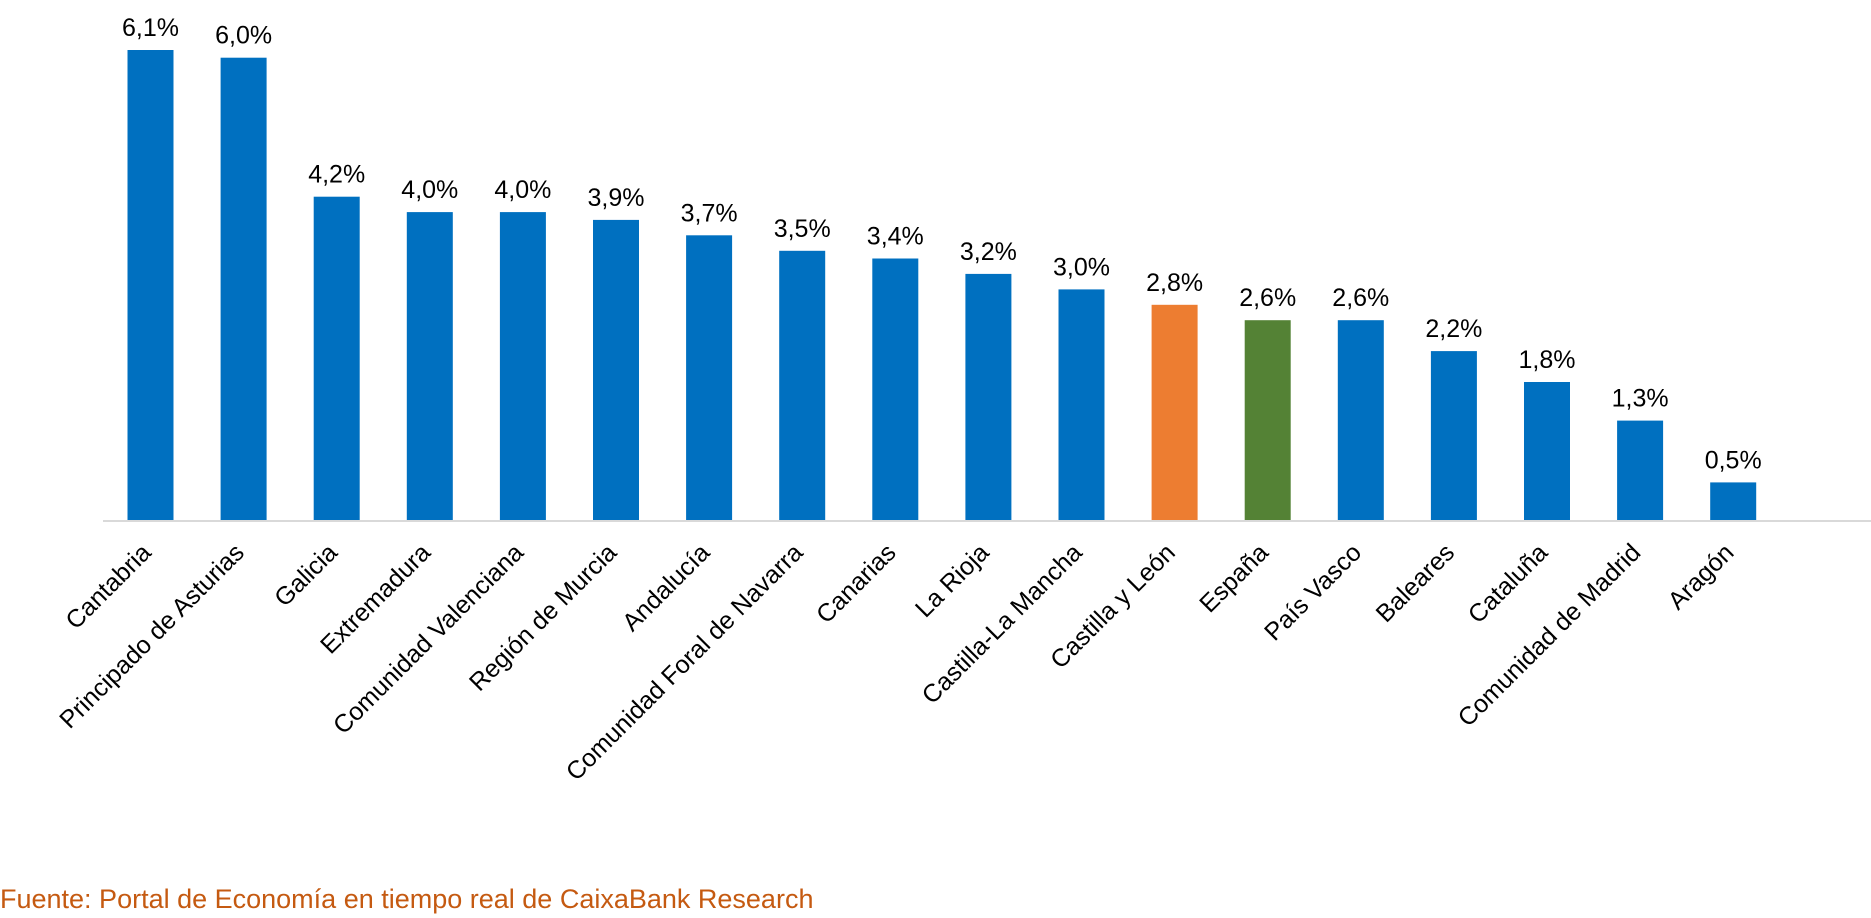 The image size is (1871, 918). What do you see at coordinates (1174, 283) in the screenshot?
I see `data-label: 2,8%` at bounding box center [1174, 283].